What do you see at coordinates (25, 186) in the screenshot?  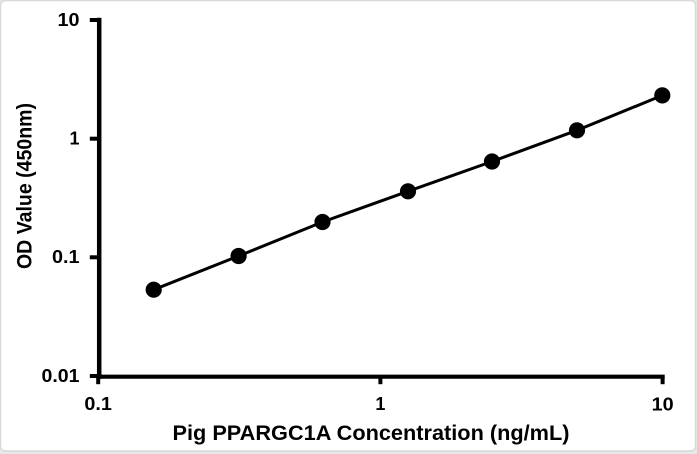 I see `svg-text: OD Value (450nm)` at bounding box center [25, 186].